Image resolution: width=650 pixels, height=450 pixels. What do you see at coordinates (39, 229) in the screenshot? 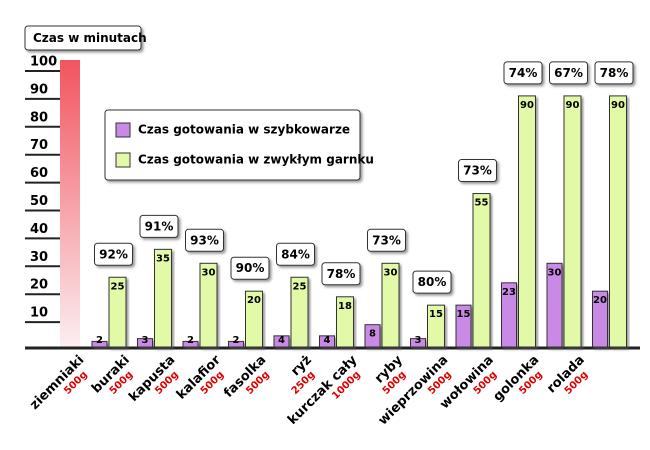
I see `y-tick-label: 40` at bounding box center [39, 229].